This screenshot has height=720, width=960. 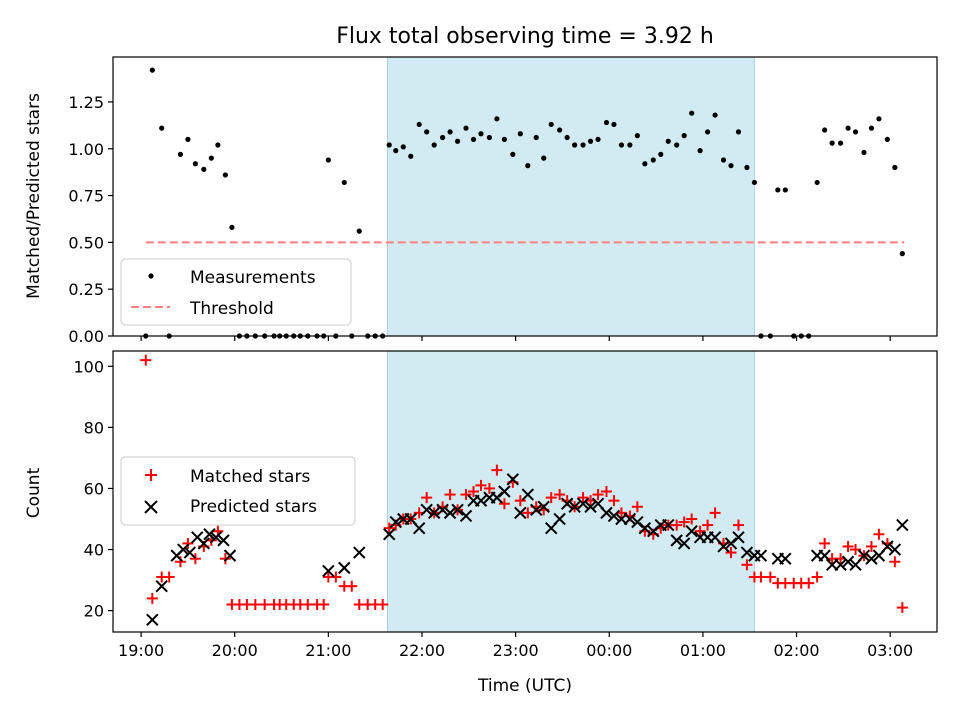 I want to click on legend-threshold-label: Threshold, so click(x=231, y=309).